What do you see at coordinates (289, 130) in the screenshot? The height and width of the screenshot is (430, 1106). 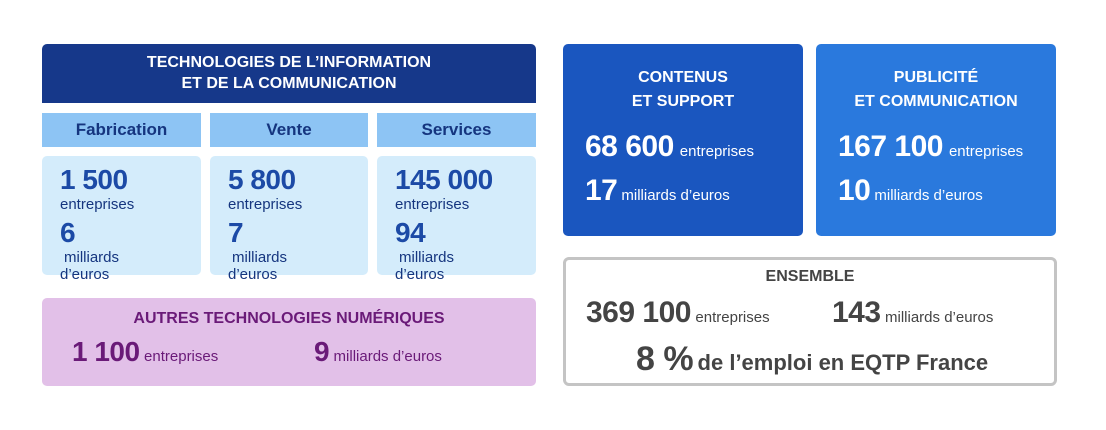 I see `column-header: Vente` at bounding box center [289, 130].